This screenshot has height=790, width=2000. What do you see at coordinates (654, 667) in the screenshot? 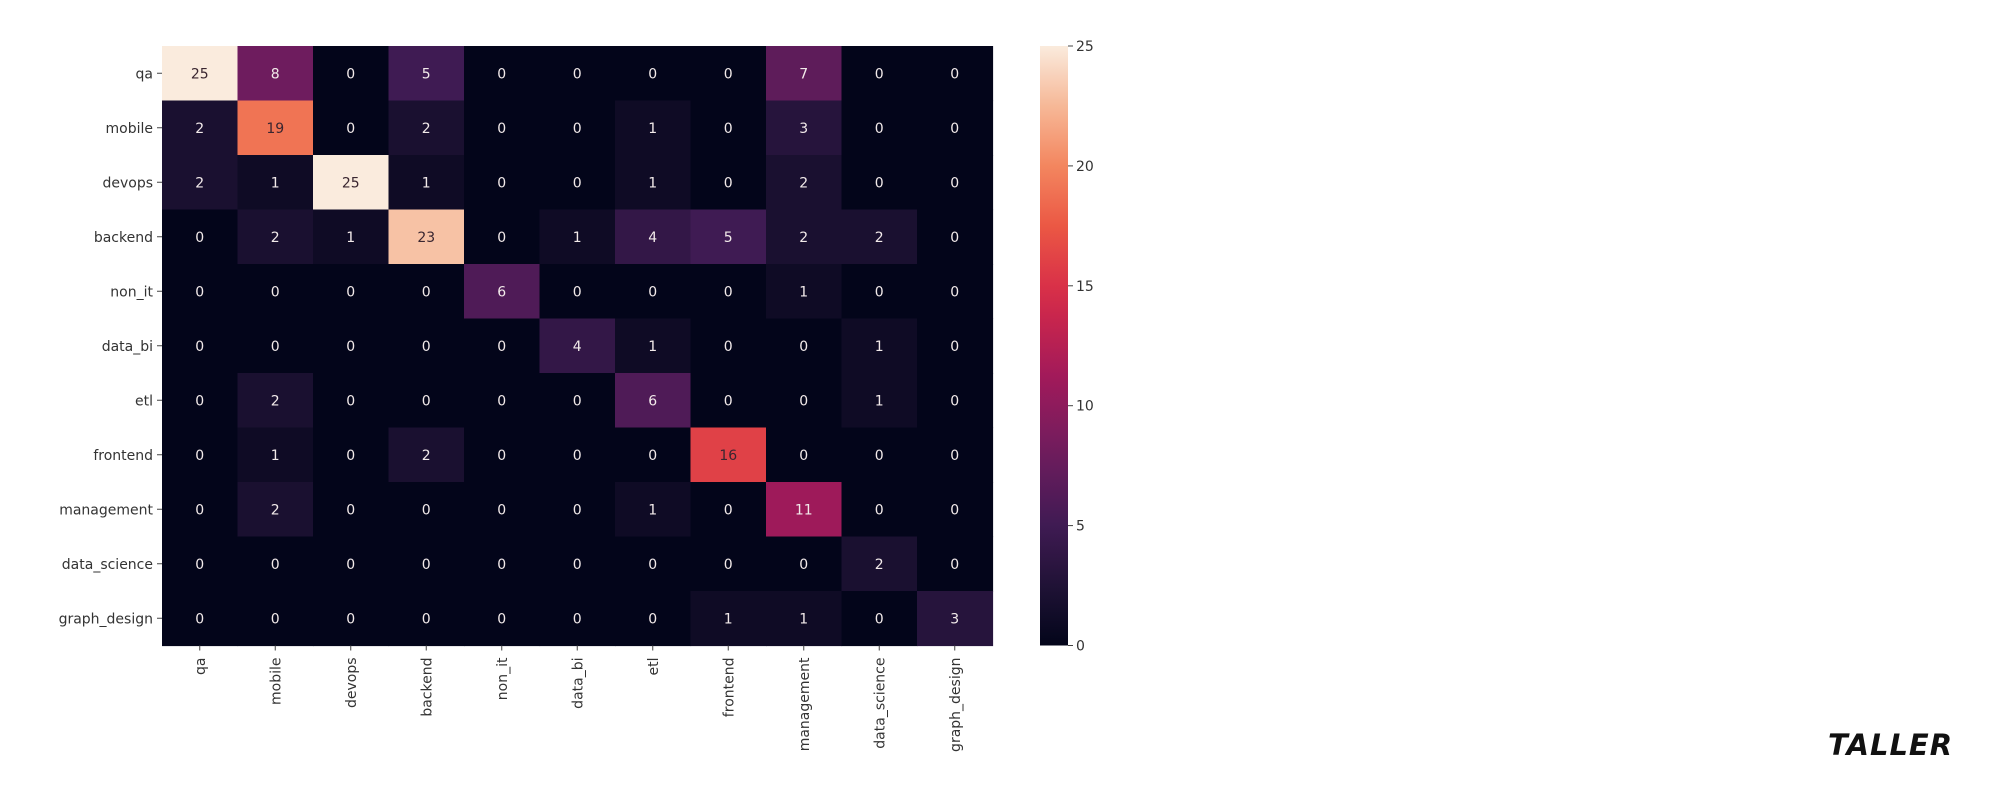
I see `x-tick-label: etl` at bounding box center [654, 667].